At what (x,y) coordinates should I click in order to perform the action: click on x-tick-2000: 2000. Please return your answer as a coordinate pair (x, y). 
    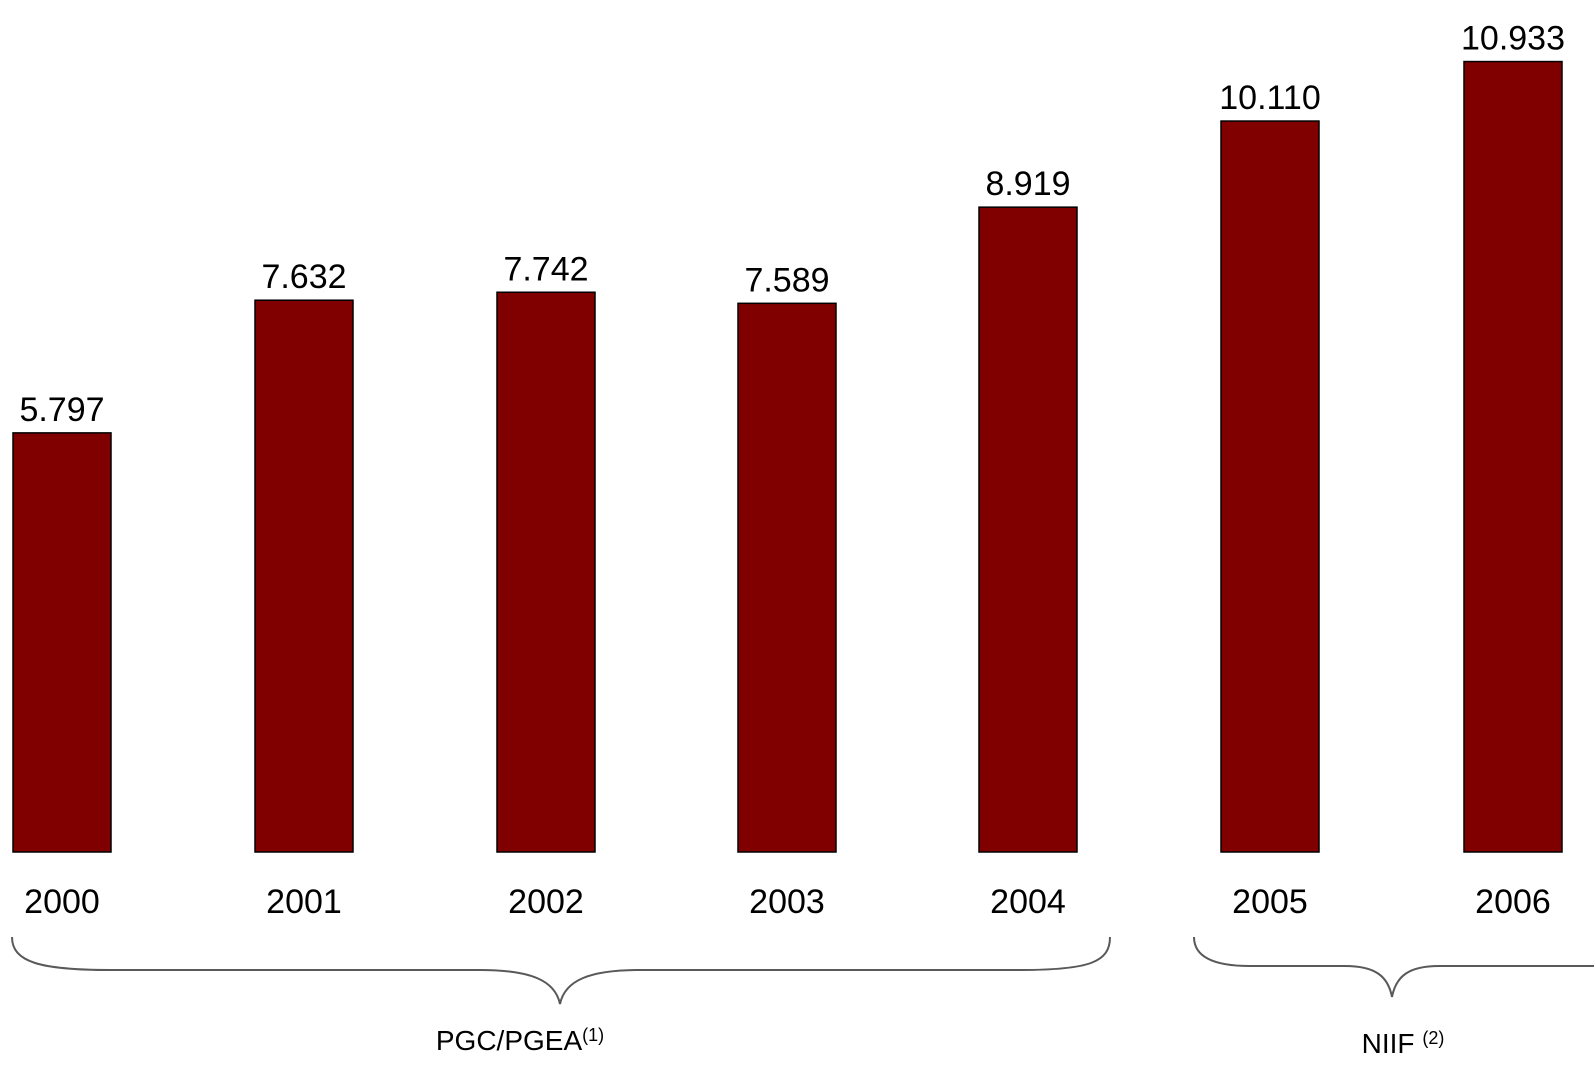
    Looking at the image, I should click on (62, 902).